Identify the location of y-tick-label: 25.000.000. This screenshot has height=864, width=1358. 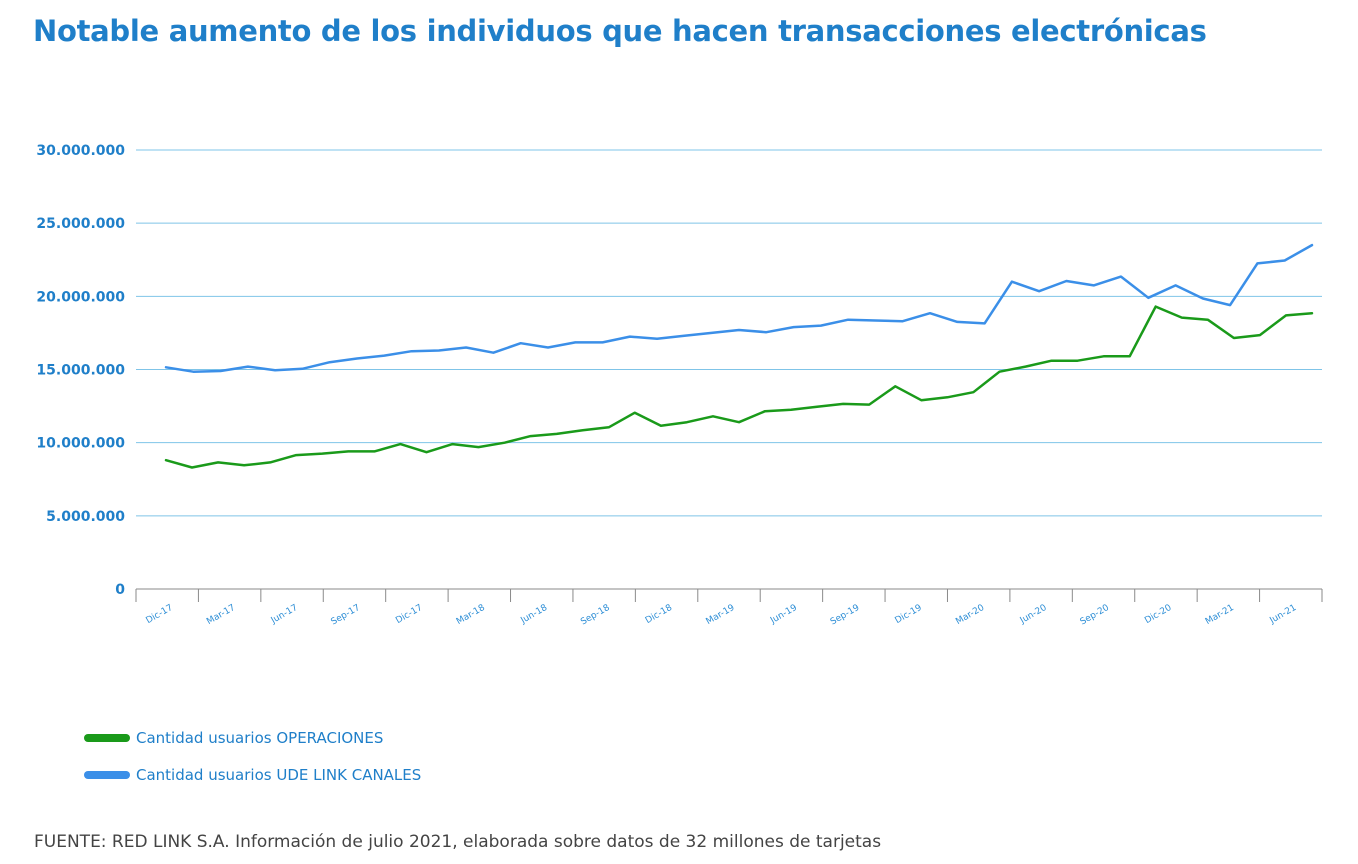
(80, 224).